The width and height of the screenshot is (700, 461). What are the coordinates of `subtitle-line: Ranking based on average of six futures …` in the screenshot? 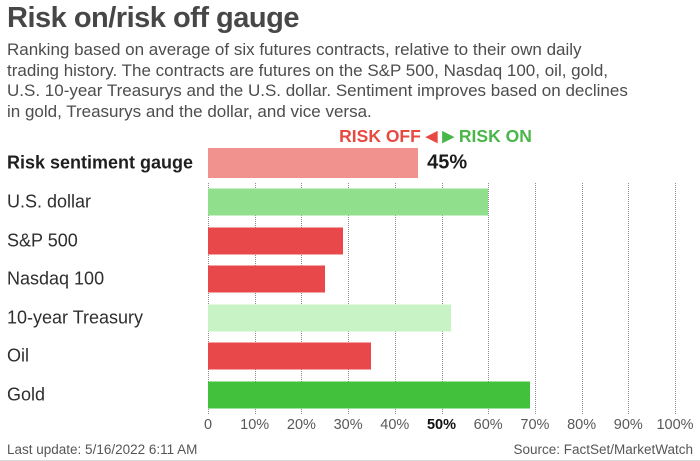 It's located at (294, 49).